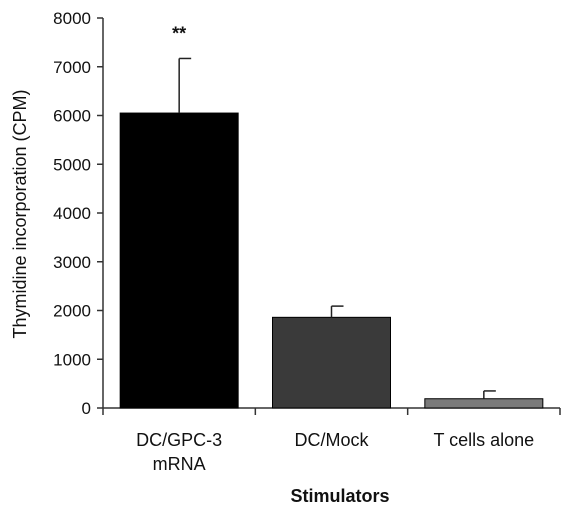 The image size is (565, 517). What do you see at coordinates (72, 67) in the screenshot?
I see `y-tick-label: 7000` at bounding box center [72, 67].